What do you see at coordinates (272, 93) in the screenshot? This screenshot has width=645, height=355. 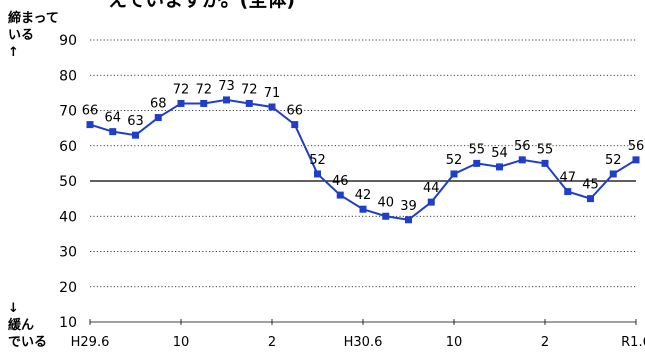 I see `data-label: 71` at bounding box center [272, 93].